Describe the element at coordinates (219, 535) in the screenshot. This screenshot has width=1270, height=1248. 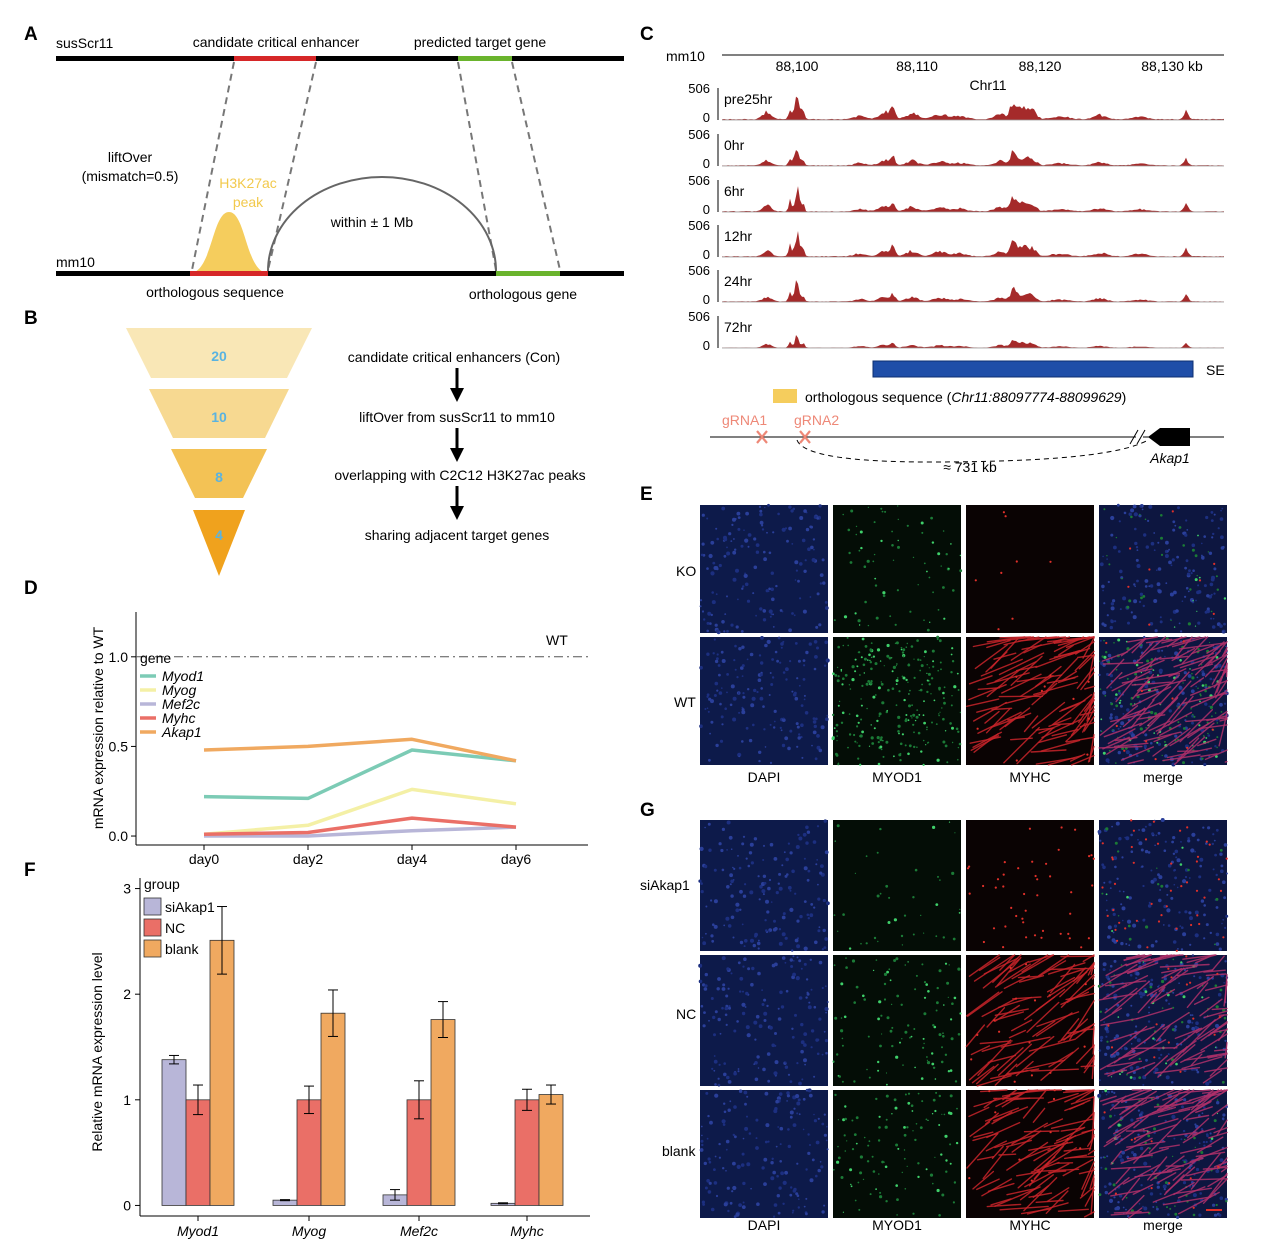
I see `funnel-value-4: 4` at that location.